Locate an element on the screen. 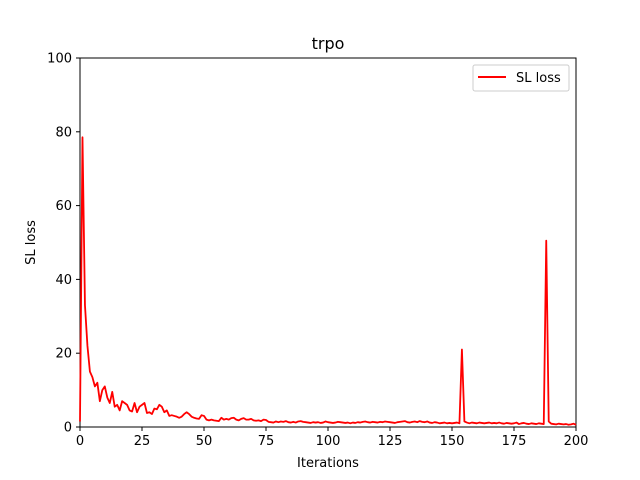 The height and width of the screenshot is (480, 640). x-tick-label: 50 is located at coordinates (204, 441).